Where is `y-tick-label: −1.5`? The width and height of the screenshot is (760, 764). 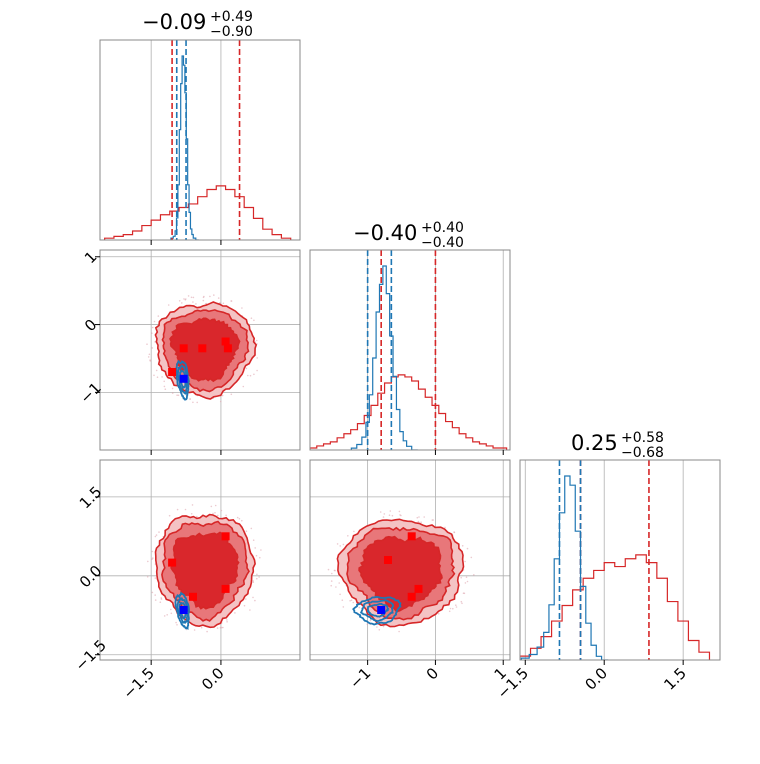
y-tick-label: −1.5 is located at coordinates (90, 655).